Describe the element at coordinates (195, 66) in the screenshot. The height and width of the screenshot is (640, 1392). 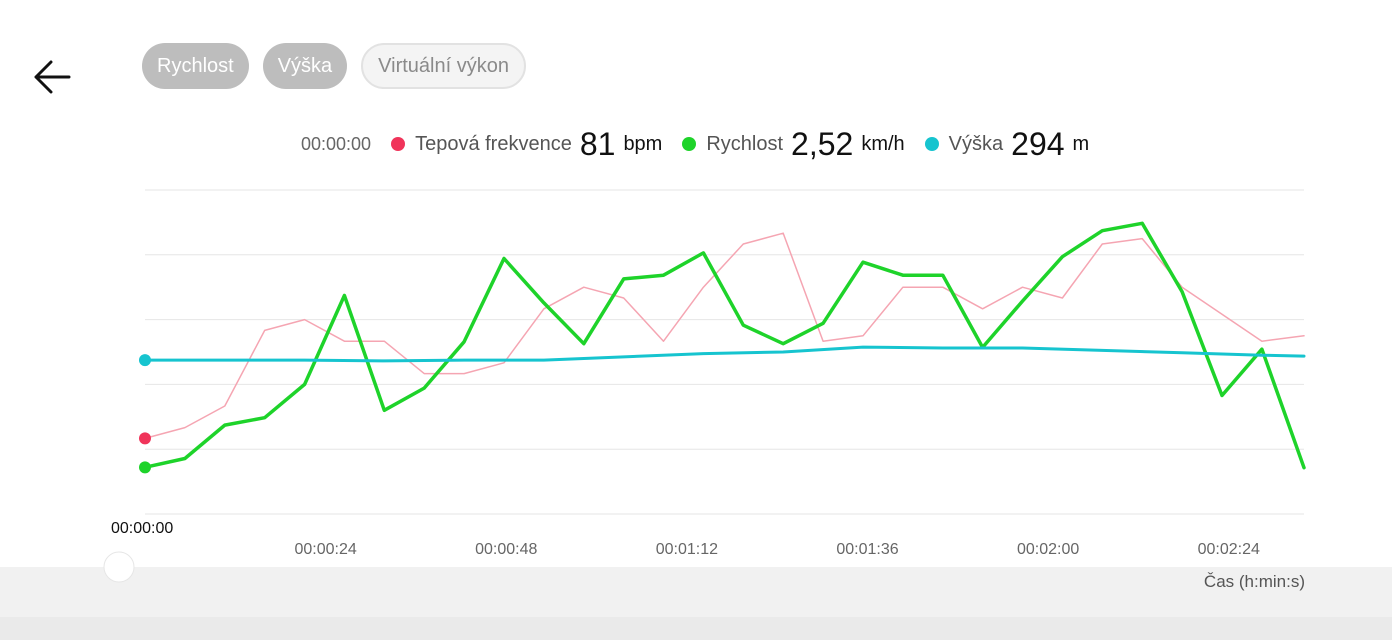
I see `chip-rychlost: Rychlost` at that location.